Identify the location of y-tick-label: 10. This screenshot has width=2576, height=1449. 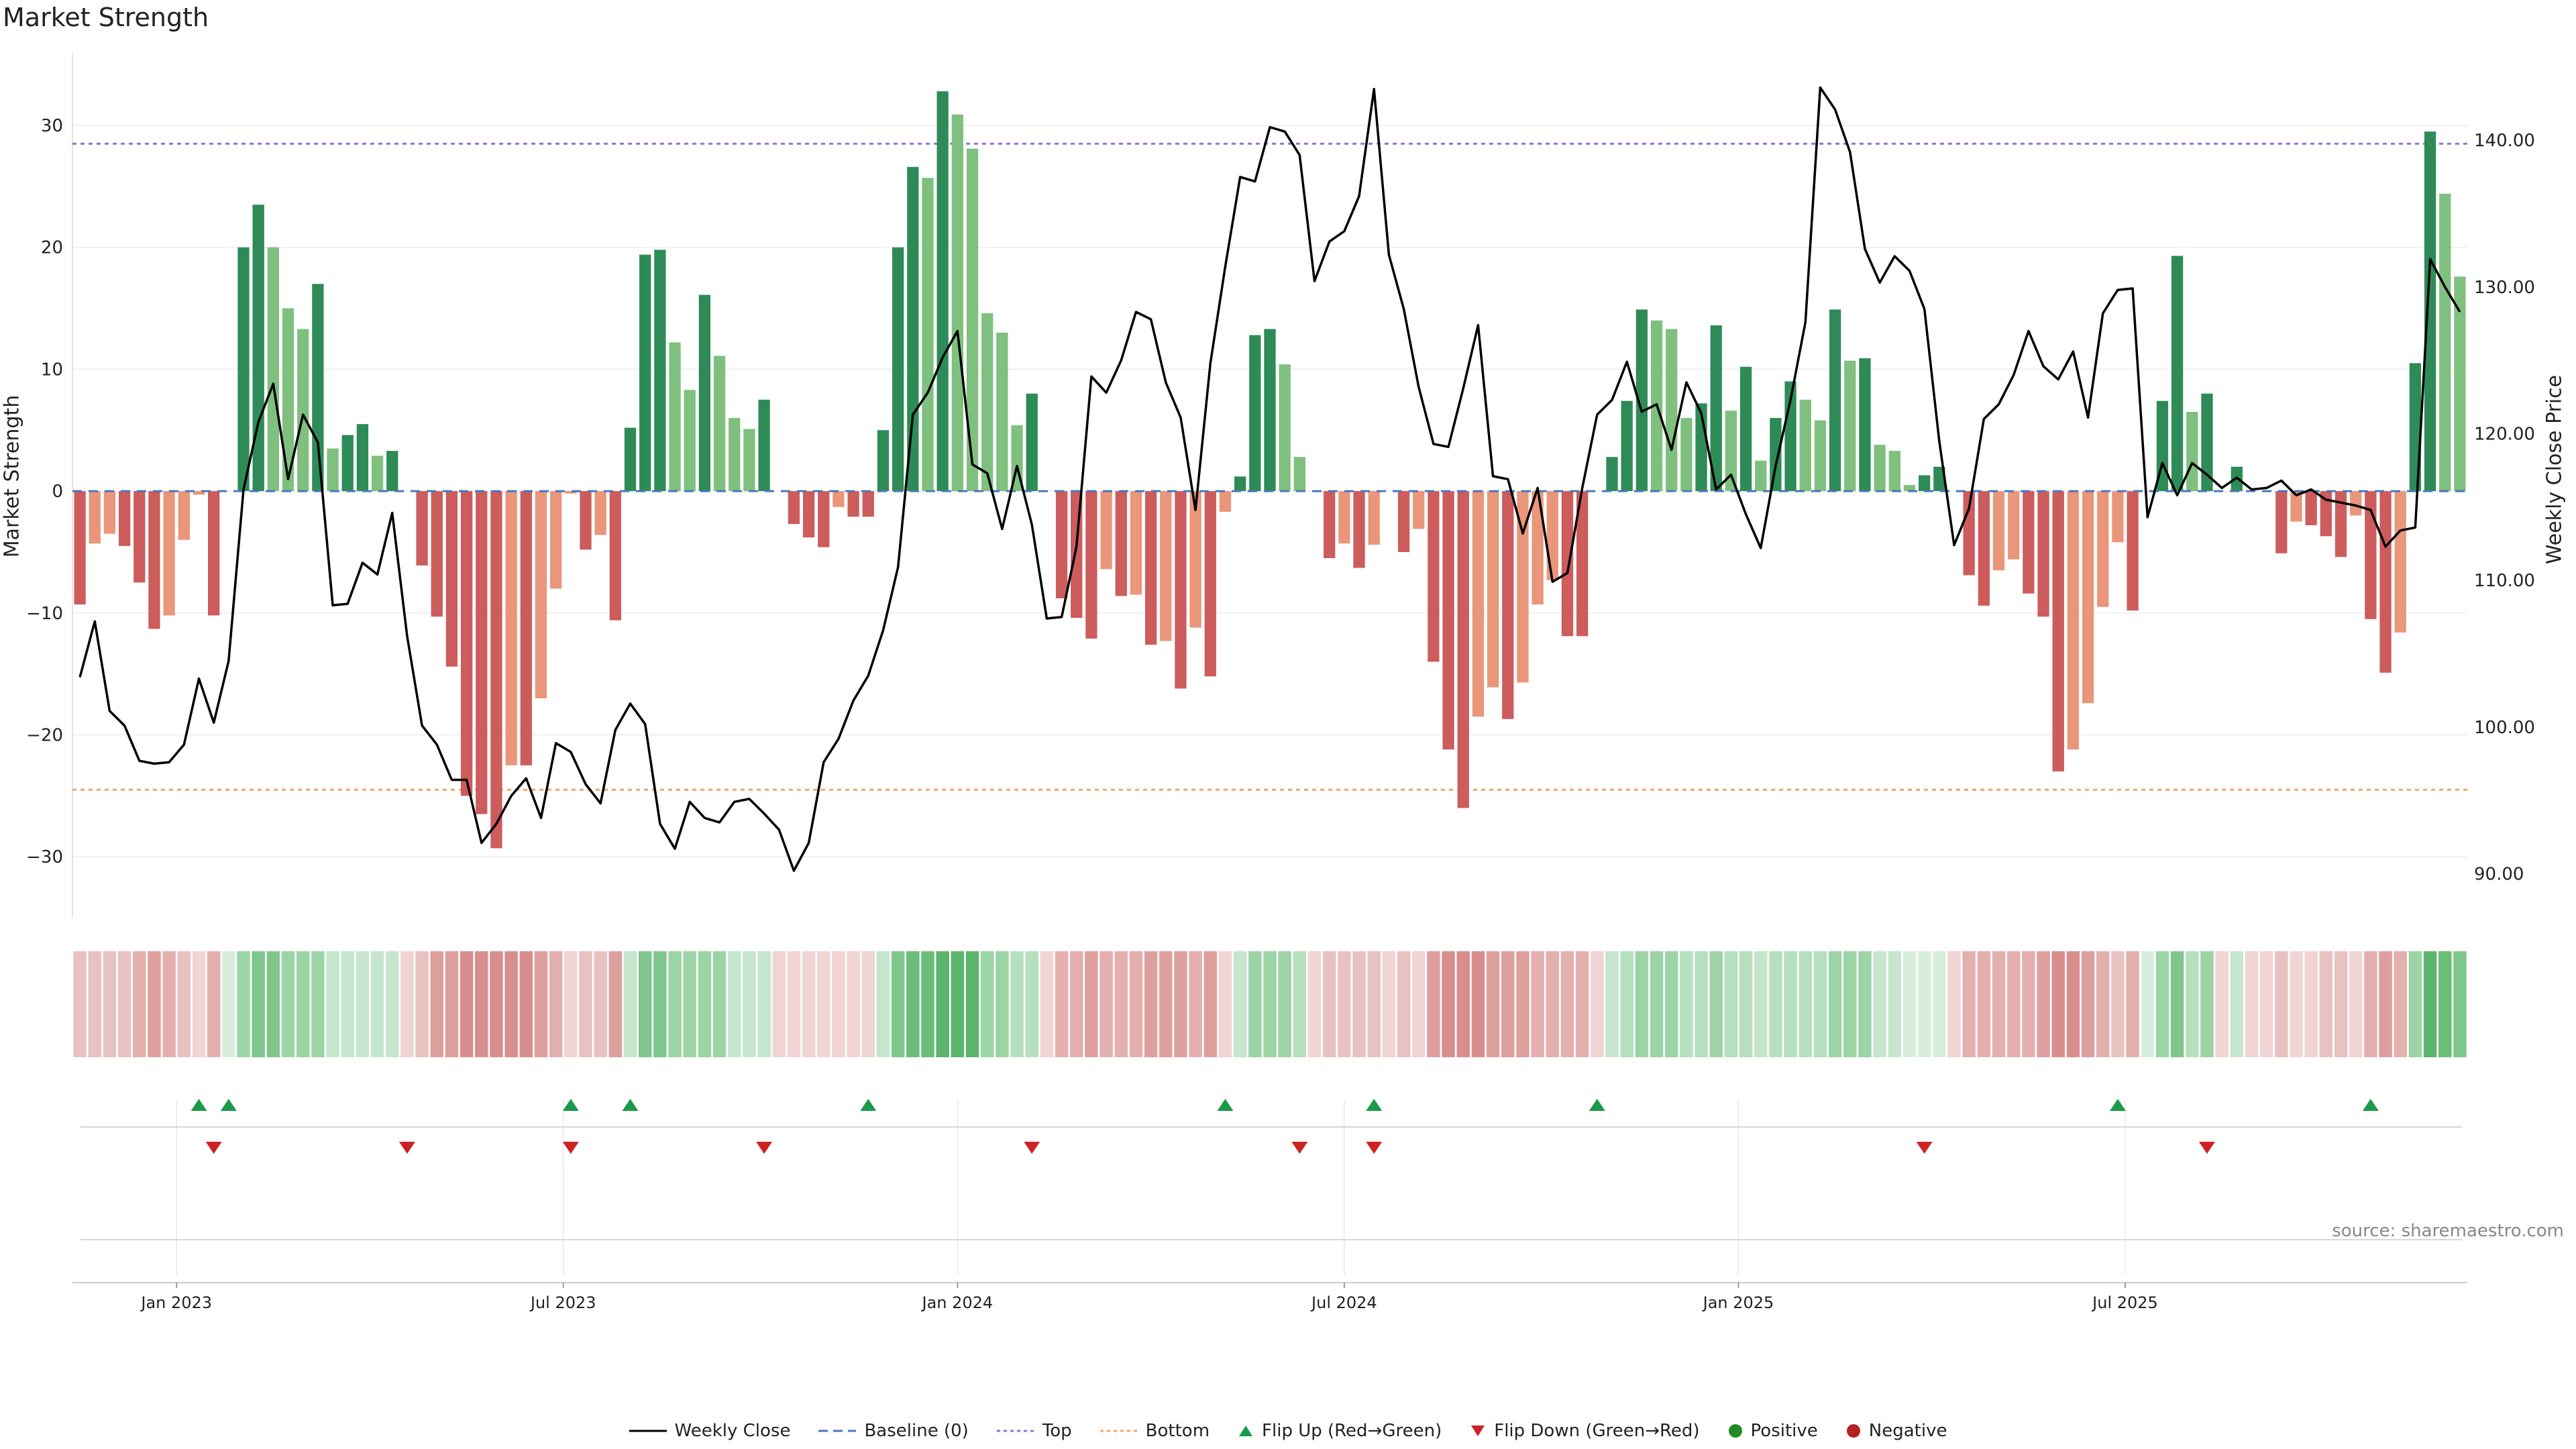
(52, 370).